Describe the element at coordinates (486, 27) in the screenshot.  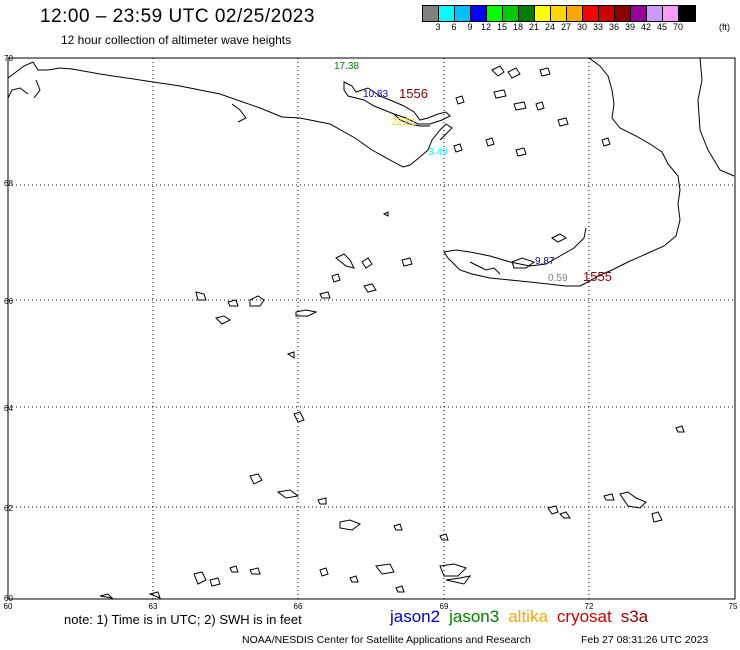
I see `color-scale-tick: 12` at that location.